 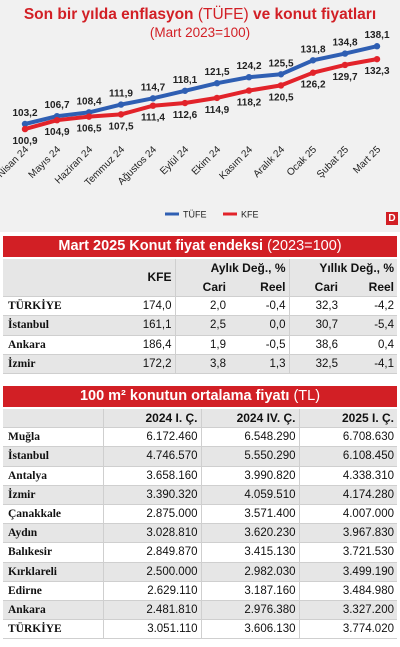 What do you see at coordinates (53, 456) in the screenshot?
I see `table2-city-cell: İstanbul` at bounding box center [53, 456].